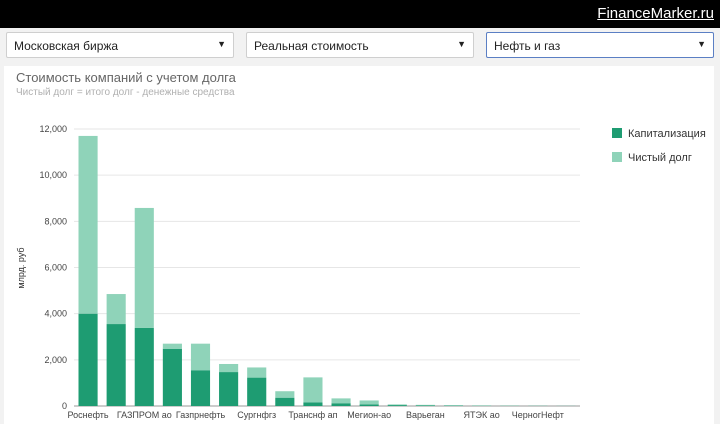 The height and width of the screenshot is (424, 720). Describe the element at coordinates (360, 14) in the screenshot. I see `top-bar: FinanceMarker.ru` at that location.